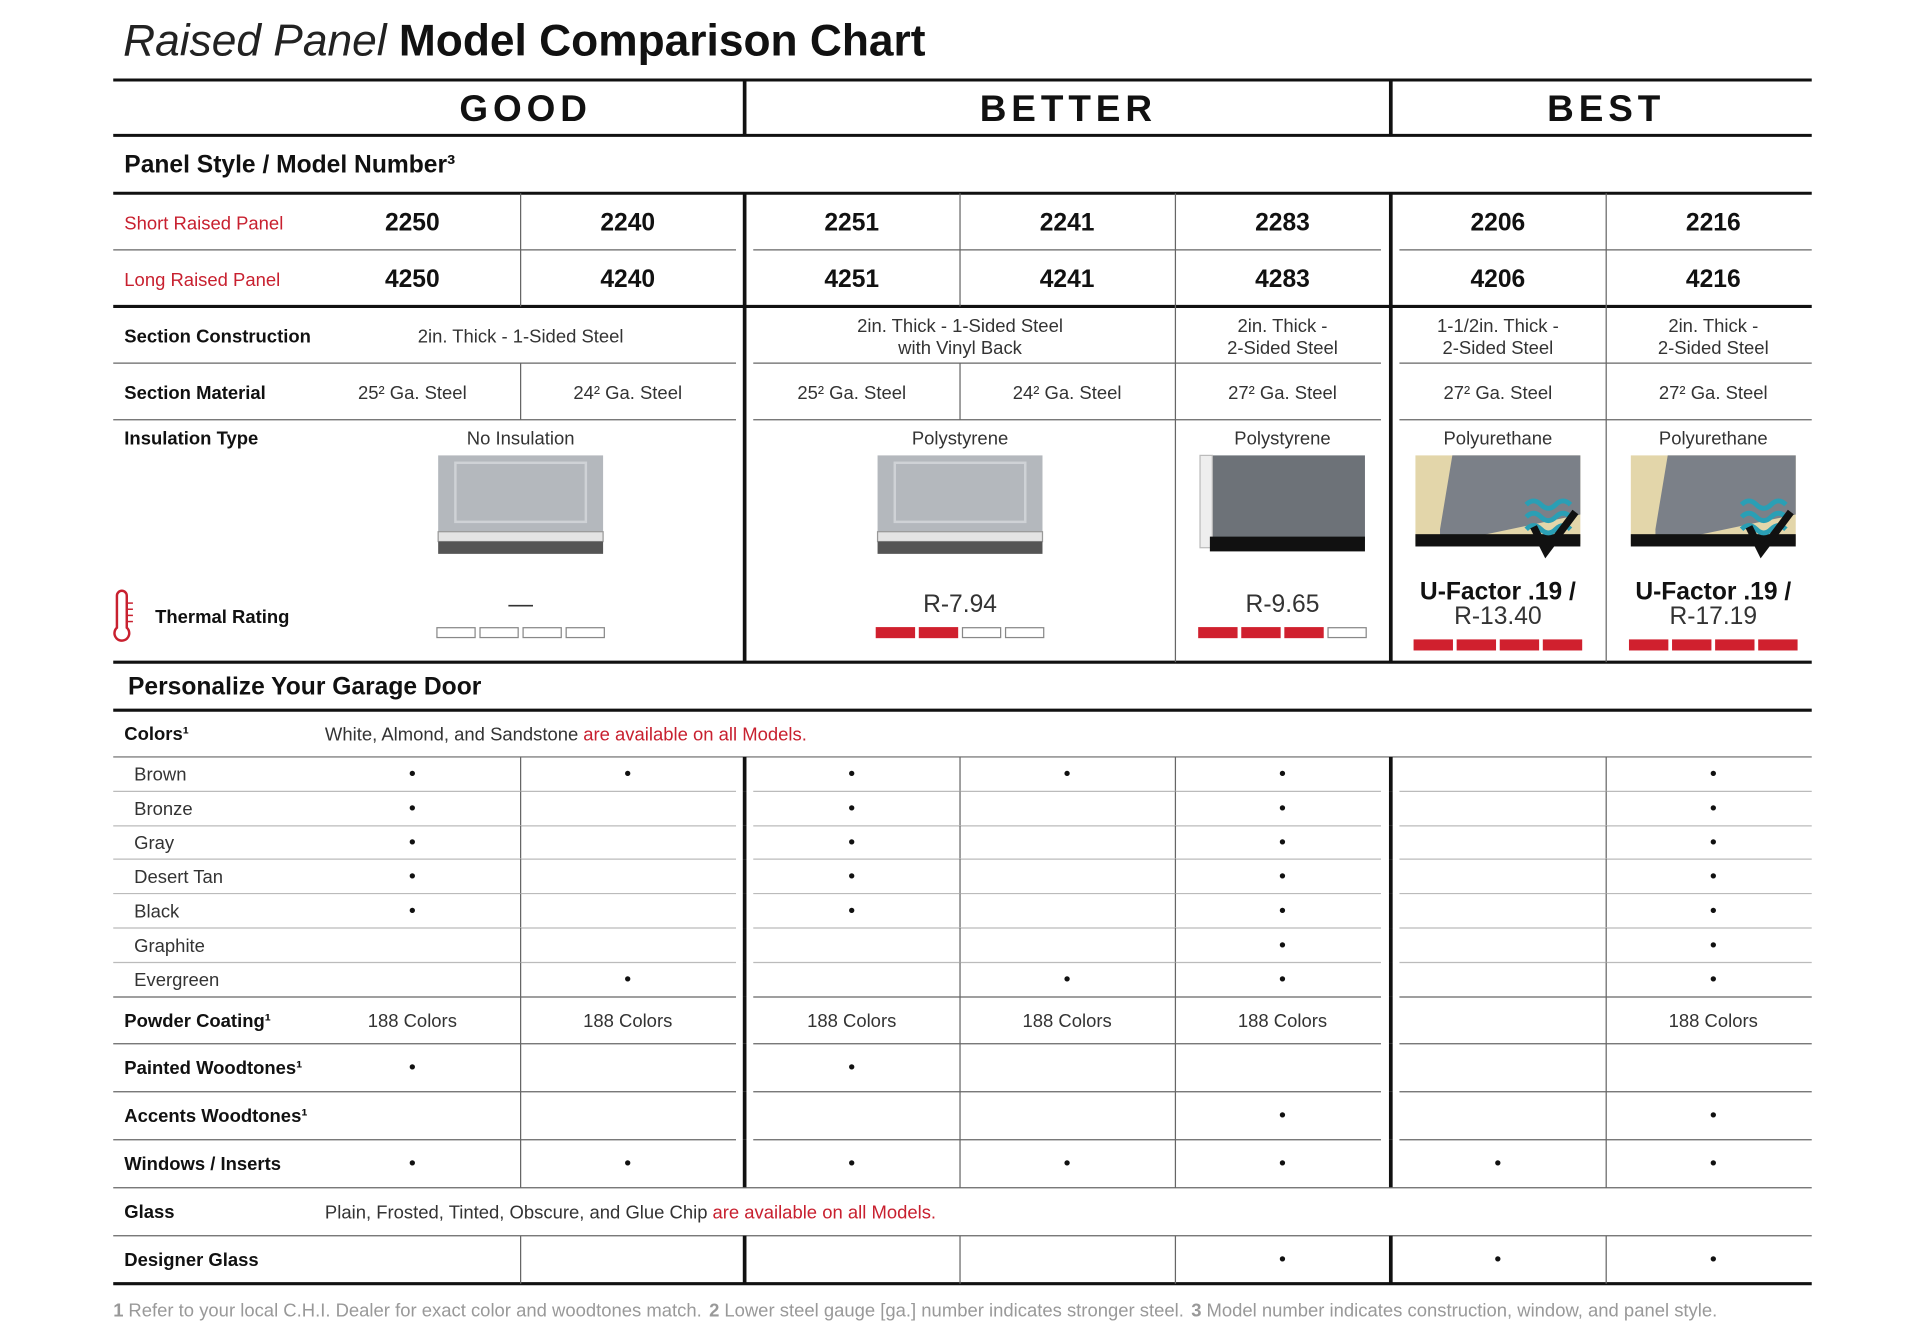  I want to click on row-label: Painted Woodtones¹, so click(213, 1067).